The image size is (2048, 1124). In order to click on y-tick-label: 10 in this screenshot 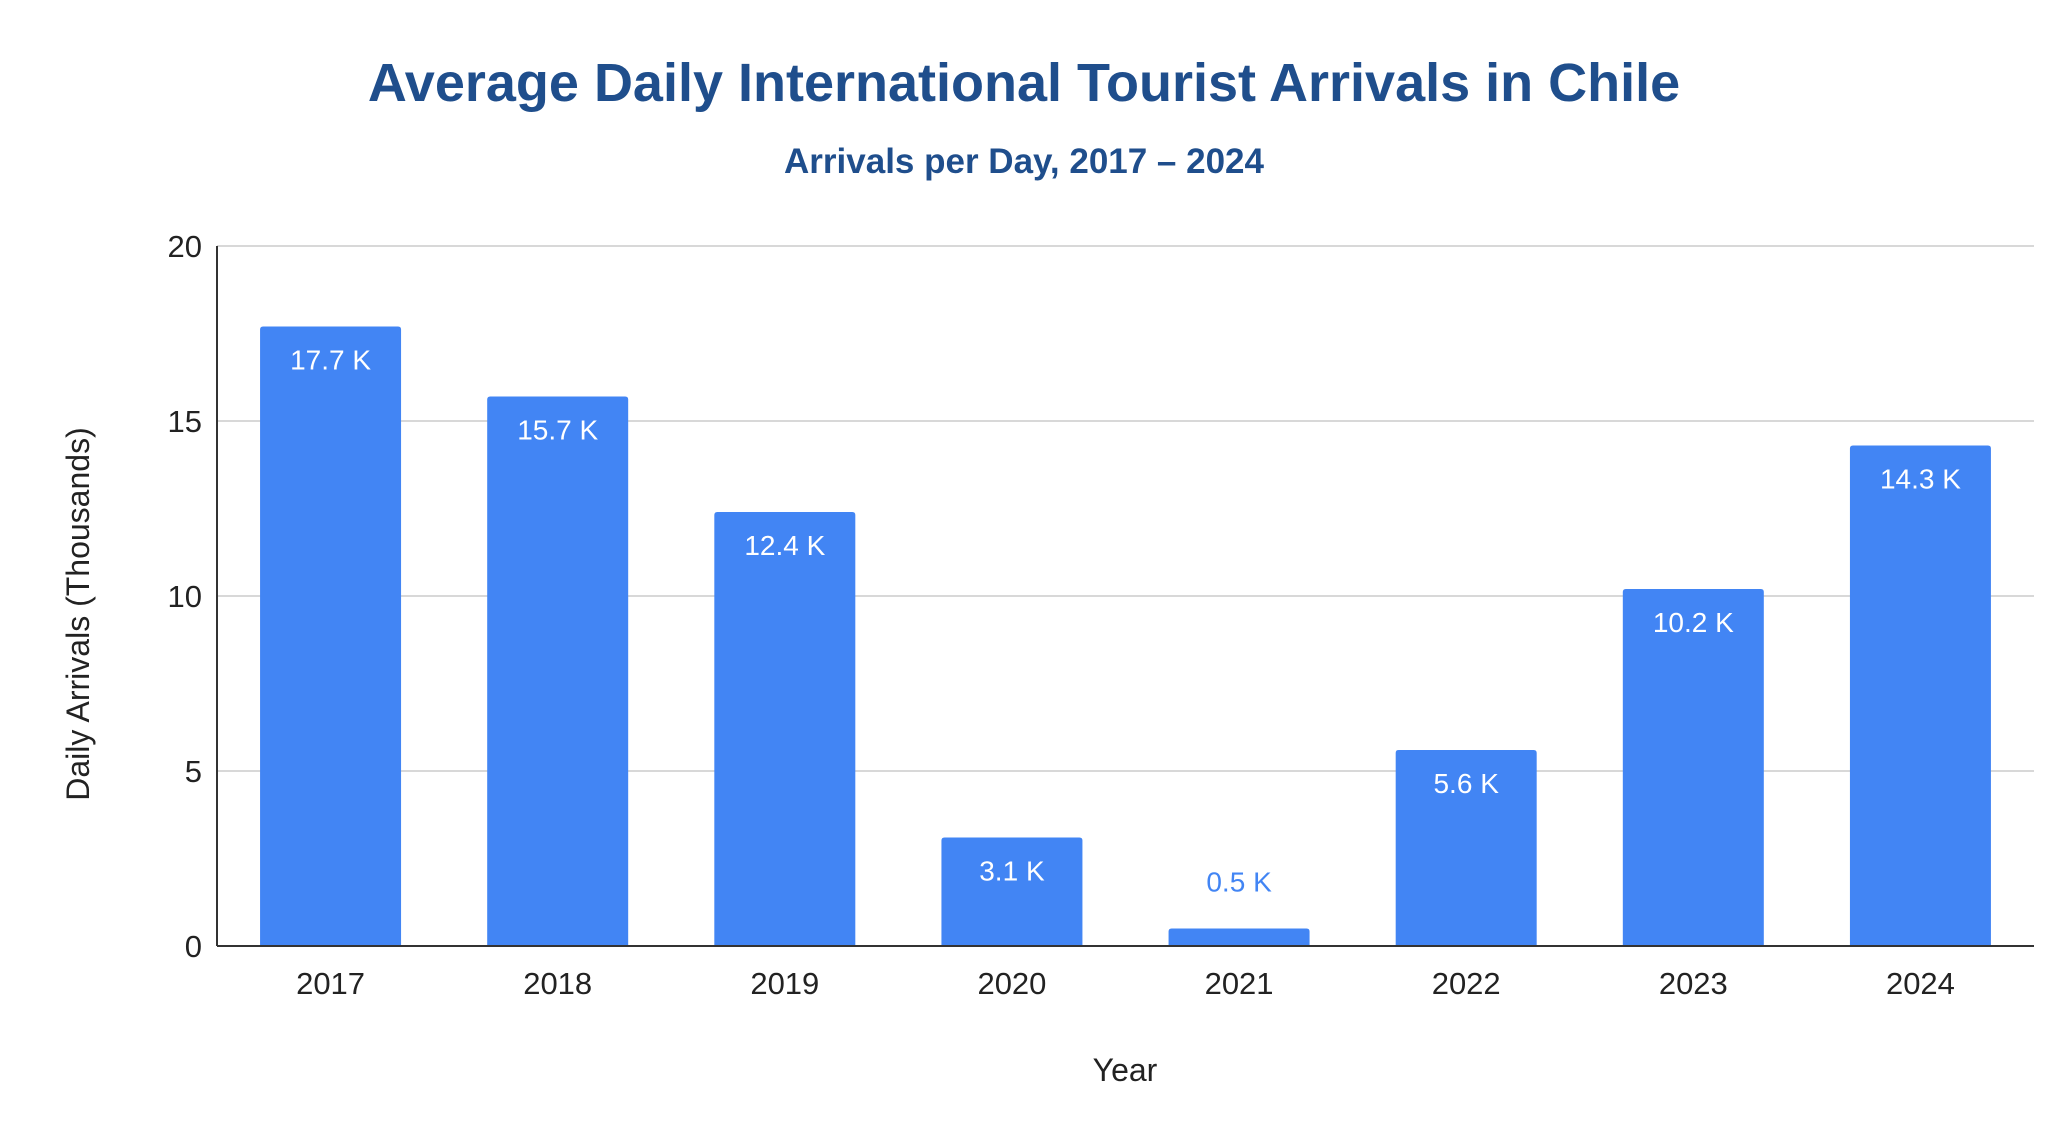, I will do `click(185, 596)`.